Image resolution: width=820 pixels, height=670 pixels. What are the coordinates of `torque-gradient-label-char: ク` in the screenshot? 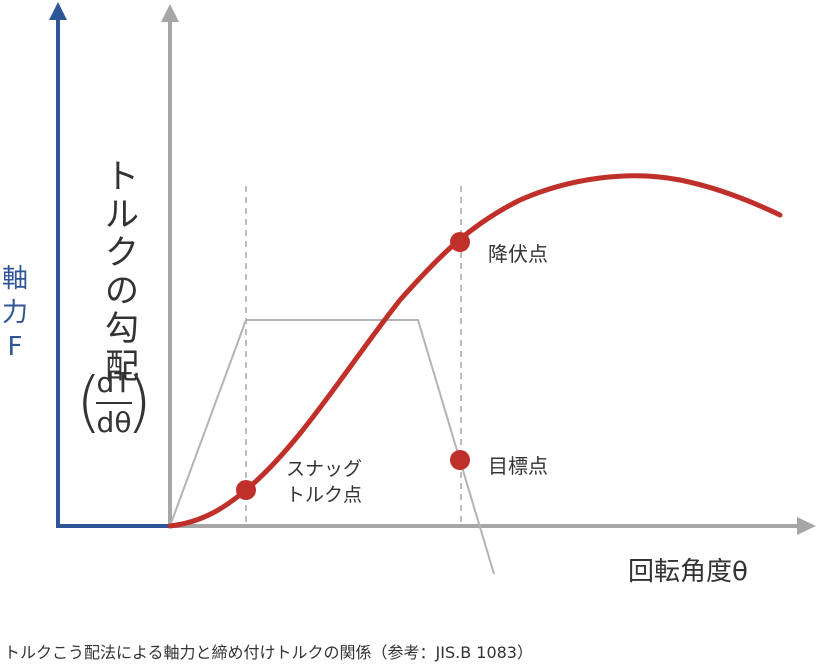 It's located at (122, 253).